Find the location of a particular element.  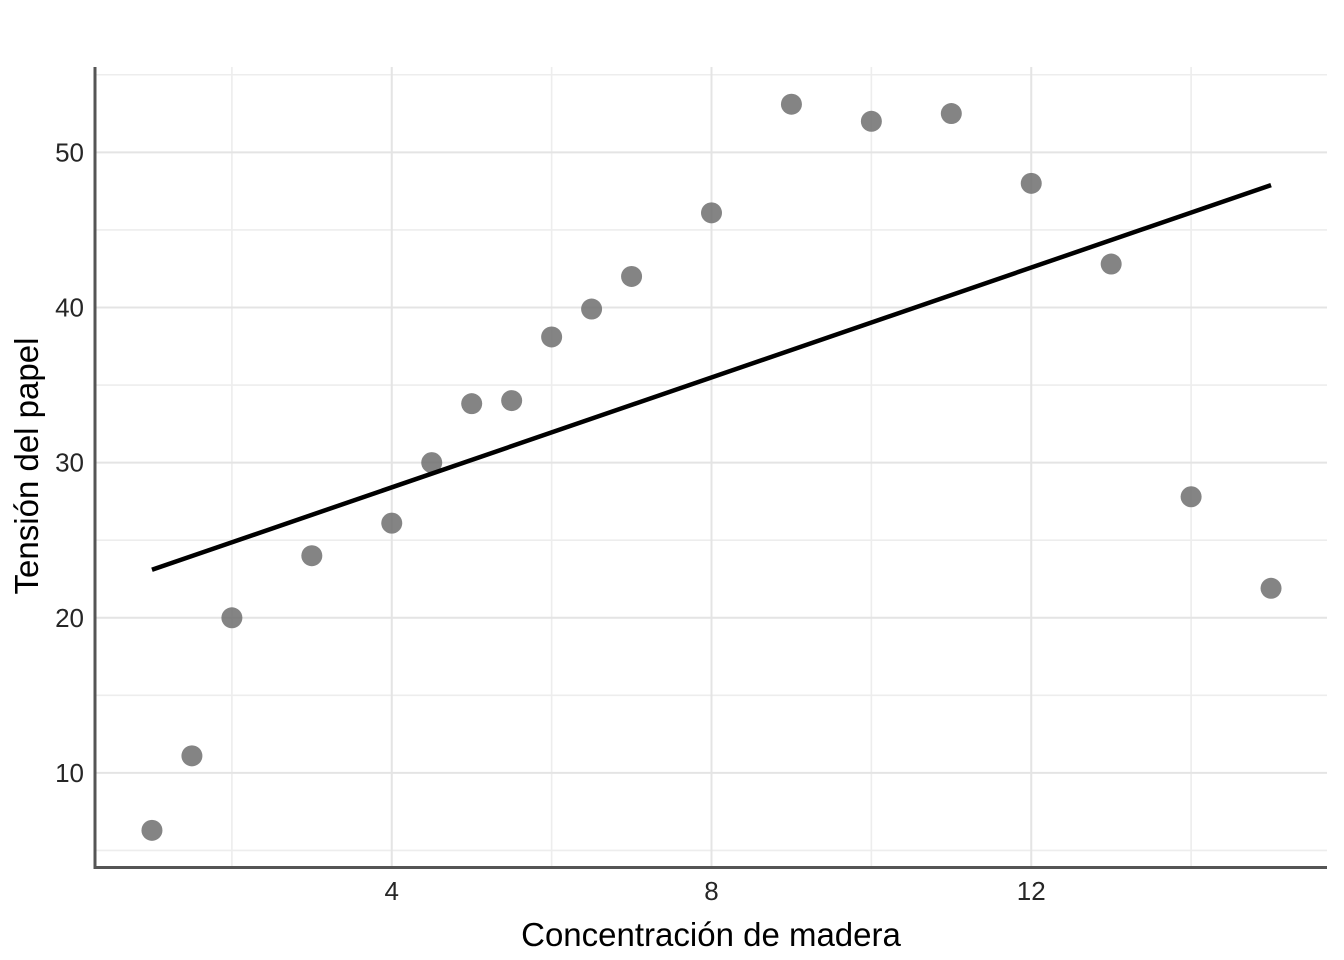

x-tick-label: 4 is located at coordinates (392, 891).